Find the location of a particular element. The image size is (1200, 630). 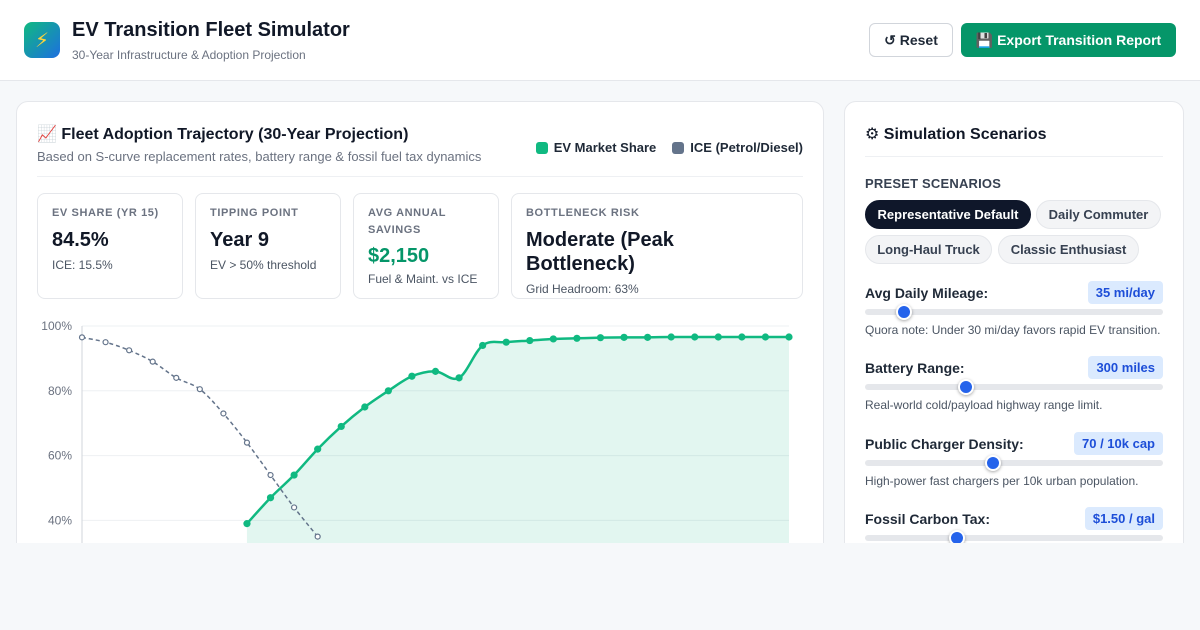

stat-card-tipping-point: TIPPING POINT Year 9 EV > 50% threshold is located at coordinates (268, 246).